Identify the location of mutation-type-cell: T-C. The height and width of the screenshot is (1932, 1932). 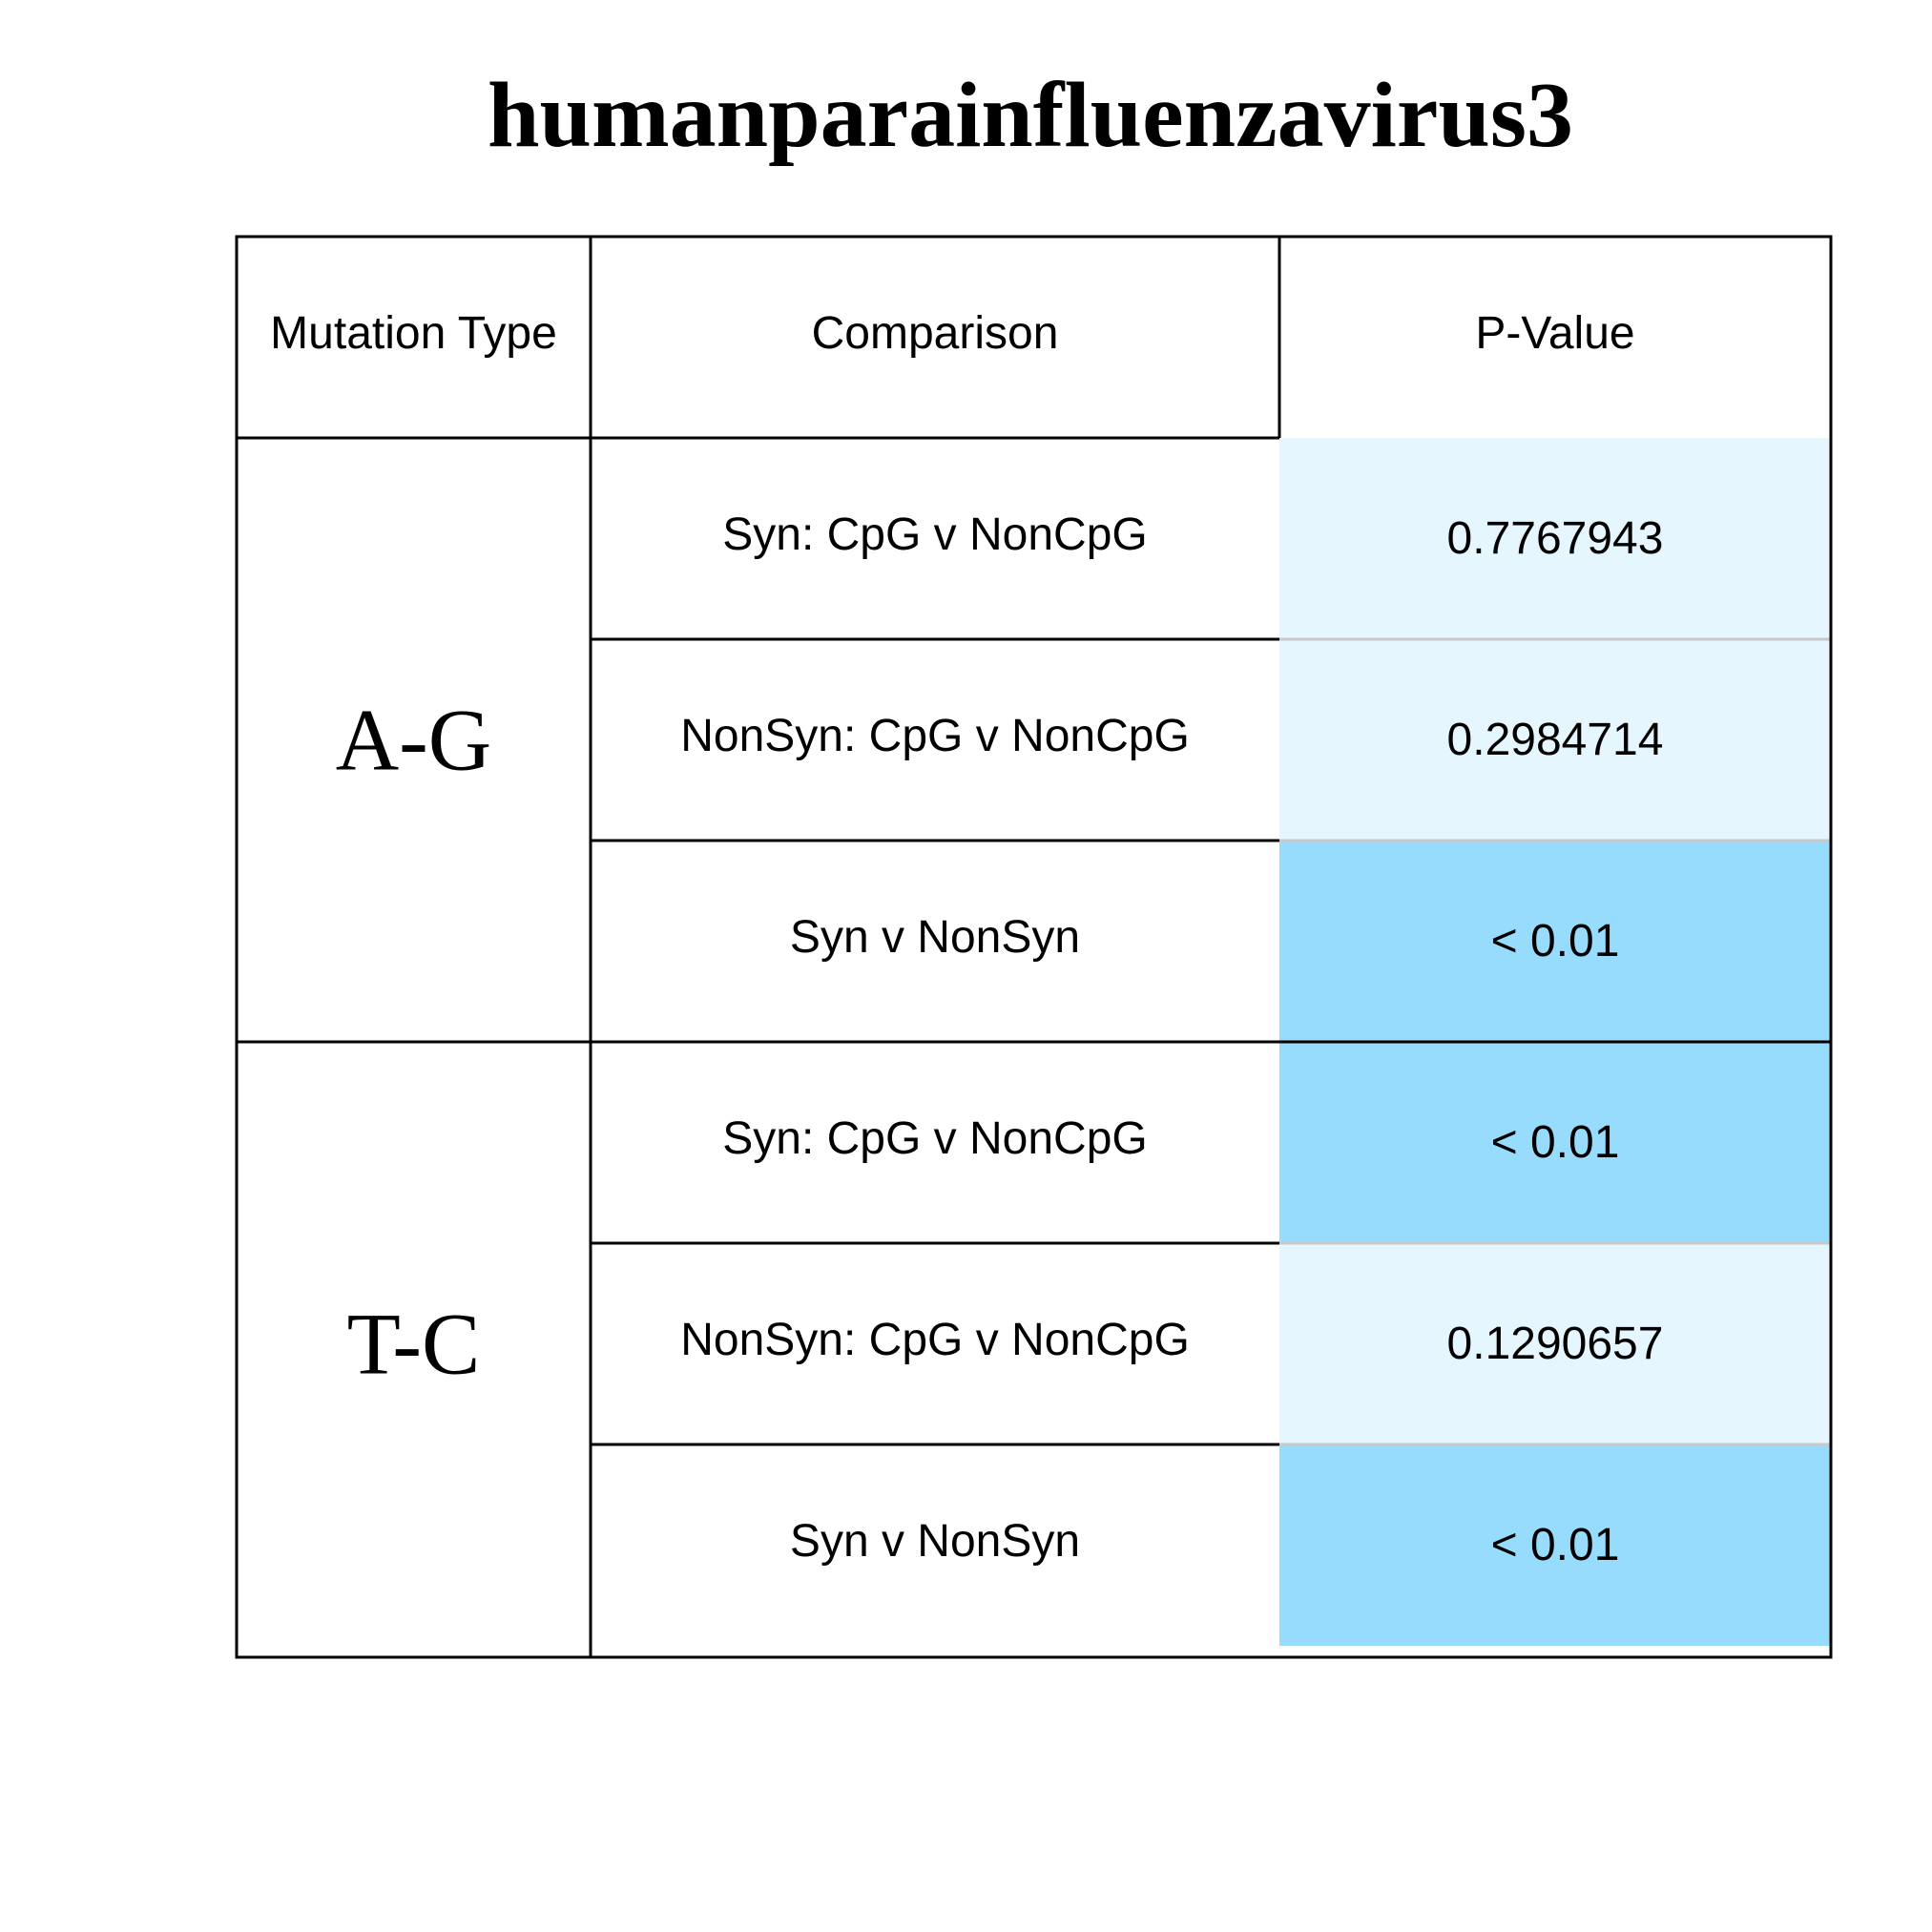
(414, 1344).